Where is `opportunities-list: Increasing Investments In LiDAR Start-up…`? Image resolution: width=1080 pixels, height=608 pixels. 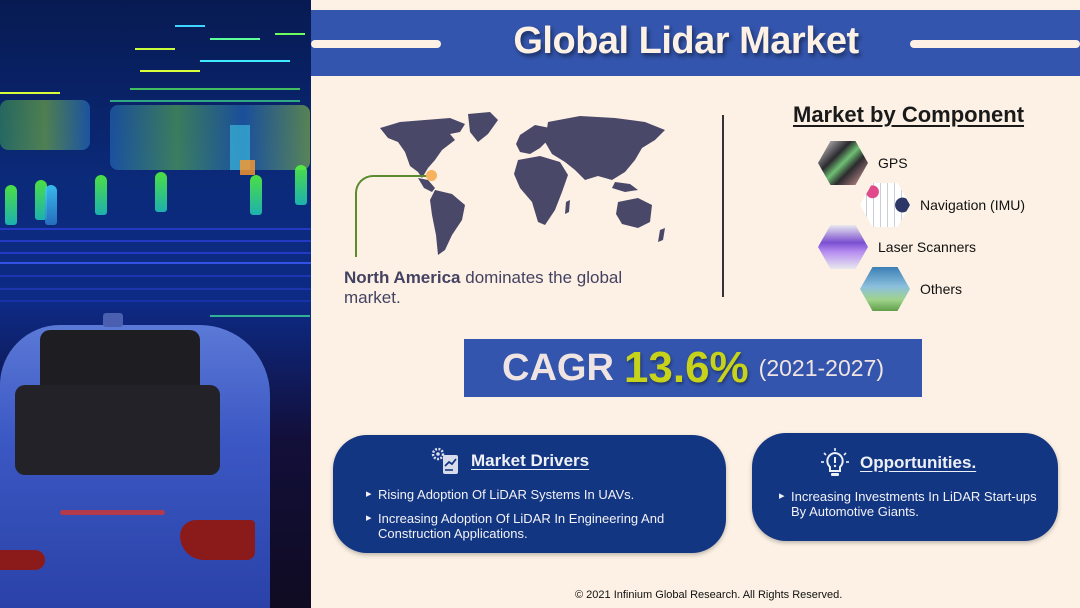
opportunities-list: Increasing Investments In LiDAR Start-up… is located at coordinates (909, 508).